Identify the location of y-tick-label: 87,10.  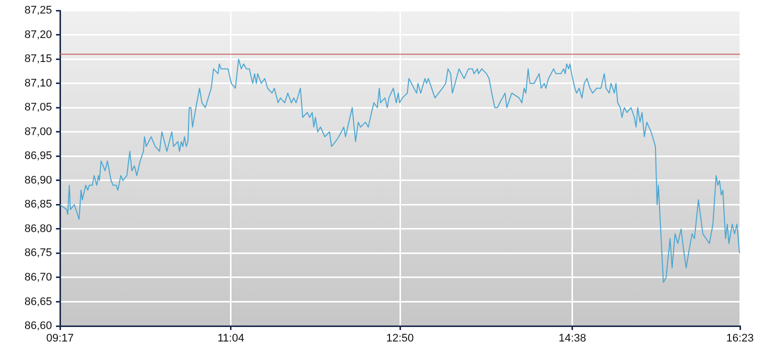
(38, 83).